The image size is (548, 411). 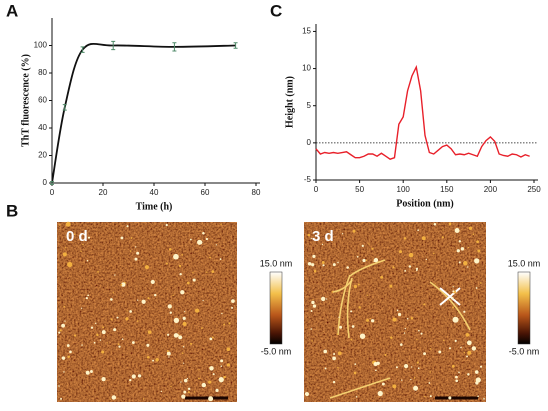 What do you see at coordinates (52, 192) in the screenshot?
I see `x-tick-label: 0` at bounding box center [52, 192].